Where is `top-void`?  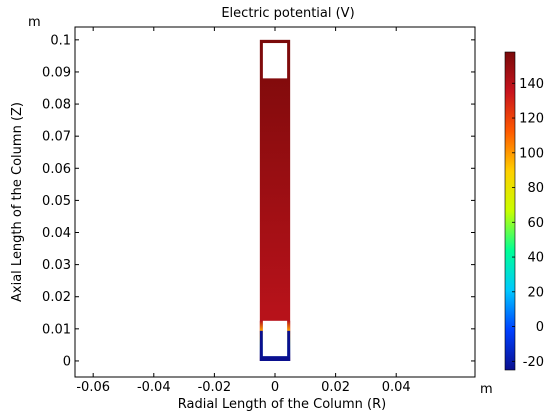 top-void is located at coordinates (275, 61).